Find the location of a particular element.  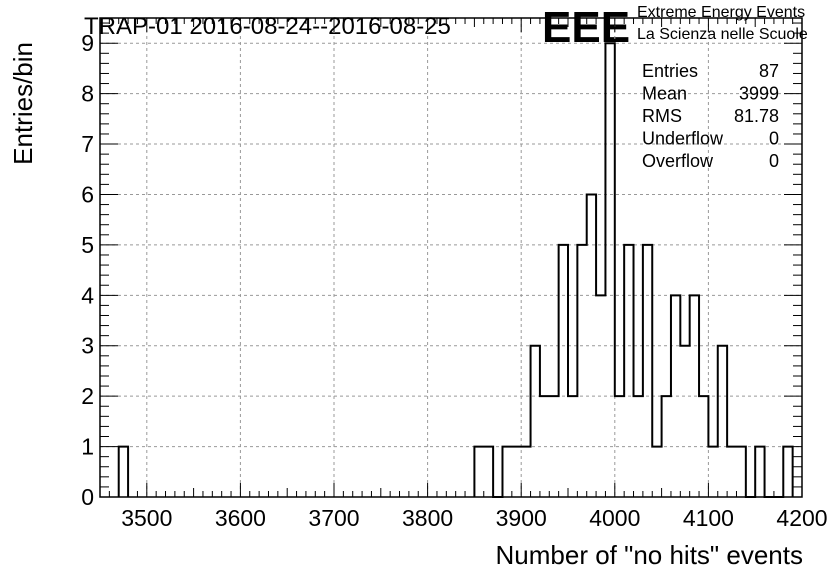

stats-label: Overflow is located at coordinates (678, 161).